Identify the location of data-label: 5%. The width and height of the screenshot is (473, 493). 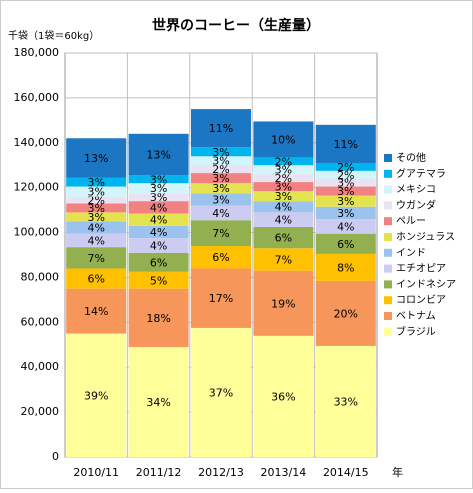
(158, 280).